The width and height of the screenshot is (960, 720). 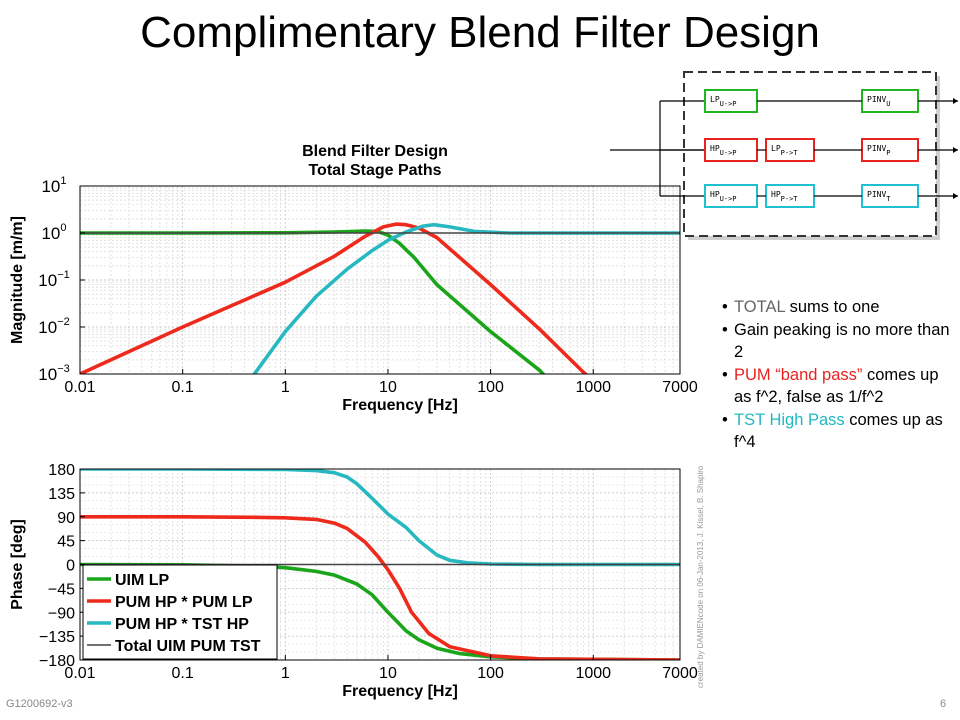 I want to click on legend-label: PUM HP * TST HP, so click(x=182, y=624).